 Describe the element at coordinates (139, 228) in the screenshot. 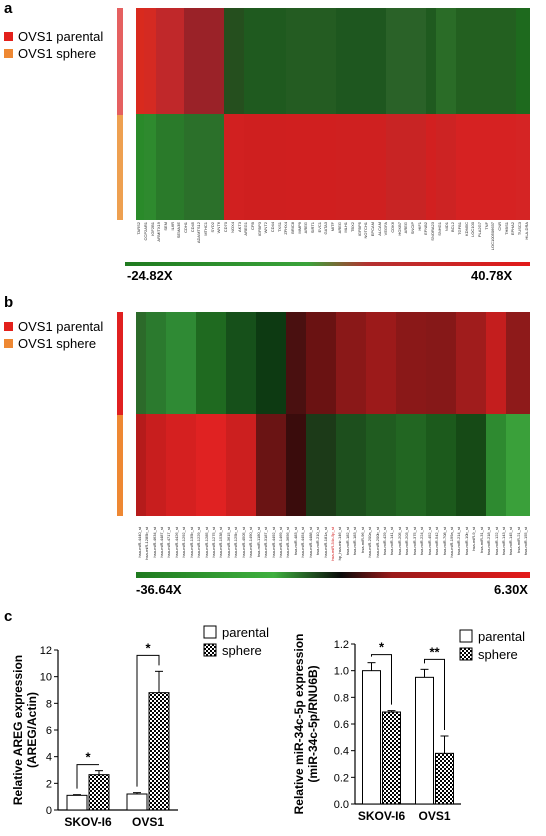

I see `axis-label: TARS2` at that location.